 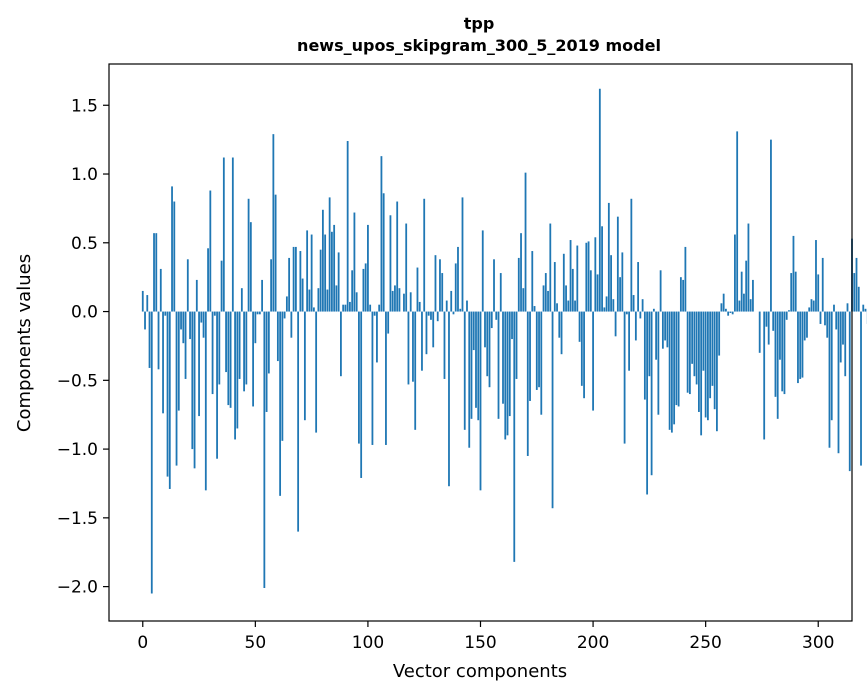 What do you see at coordinates (77, 381) in the screenshot?
I see `y-tick-label: −0.5` at bounding box center [77, 381].